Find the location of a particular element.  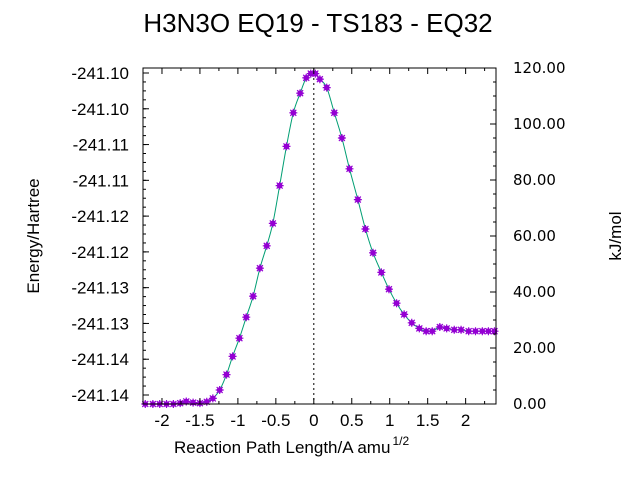

x-tick-label: 0.5 is located at coordinates (352, 420).